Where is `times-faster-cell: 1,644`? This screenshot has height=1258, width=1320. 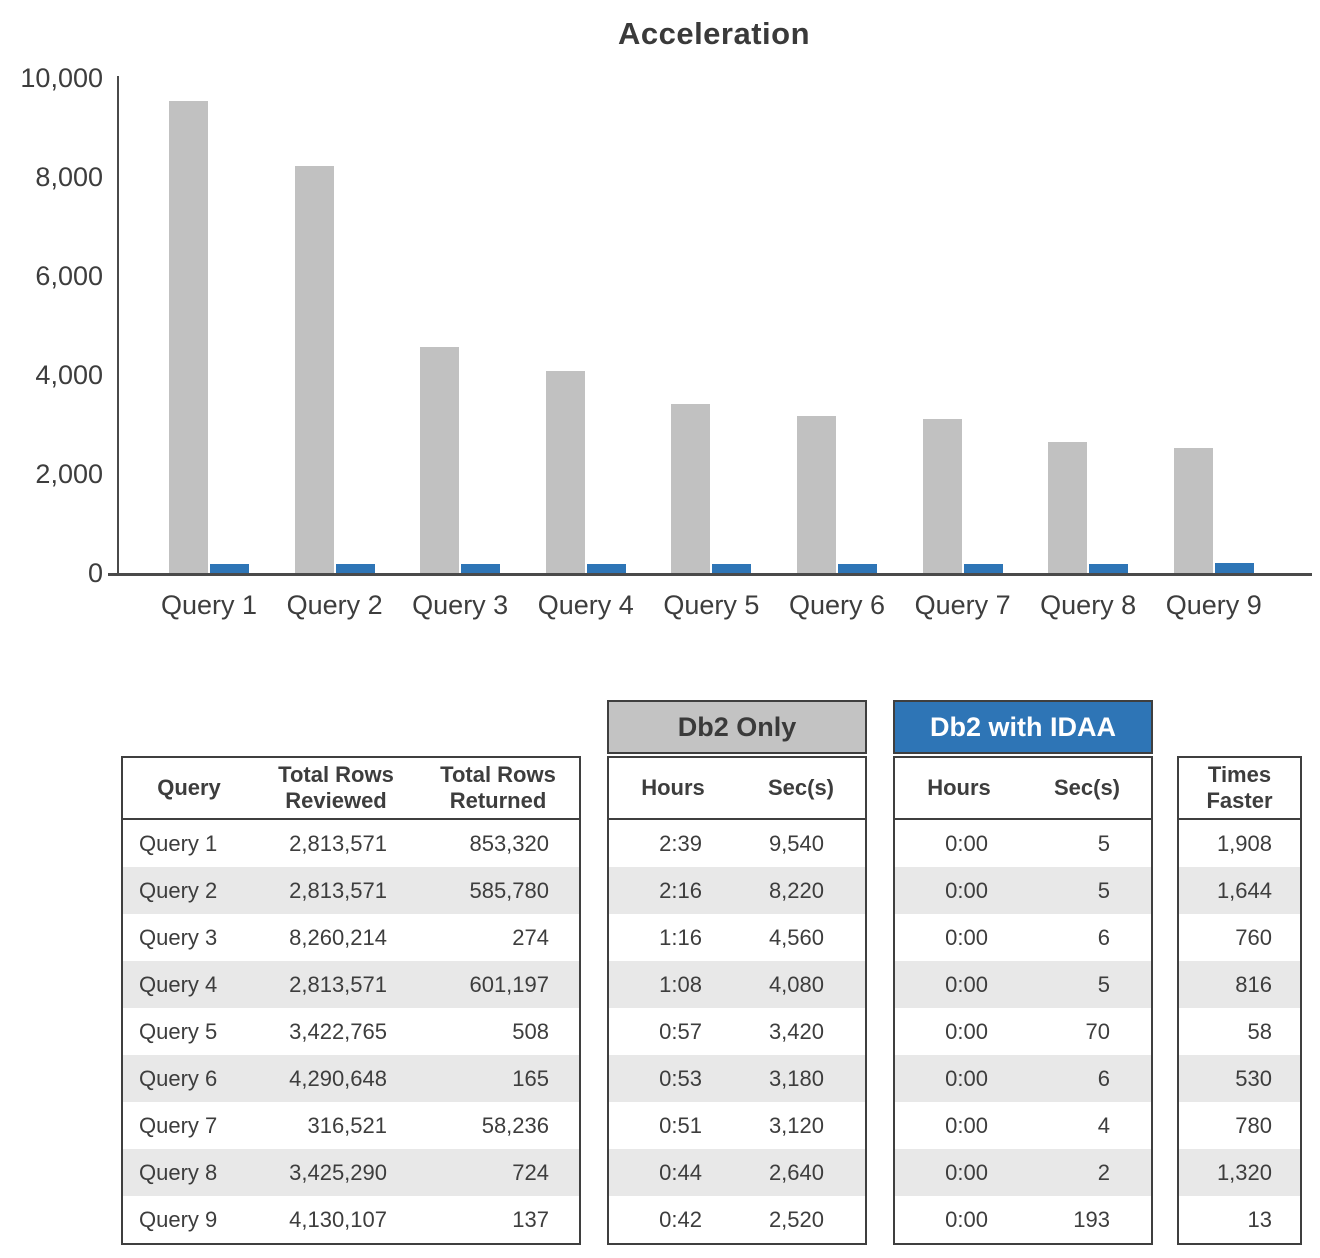
times-faster-cell: 1,644 is located at coordinates (1244, 890).